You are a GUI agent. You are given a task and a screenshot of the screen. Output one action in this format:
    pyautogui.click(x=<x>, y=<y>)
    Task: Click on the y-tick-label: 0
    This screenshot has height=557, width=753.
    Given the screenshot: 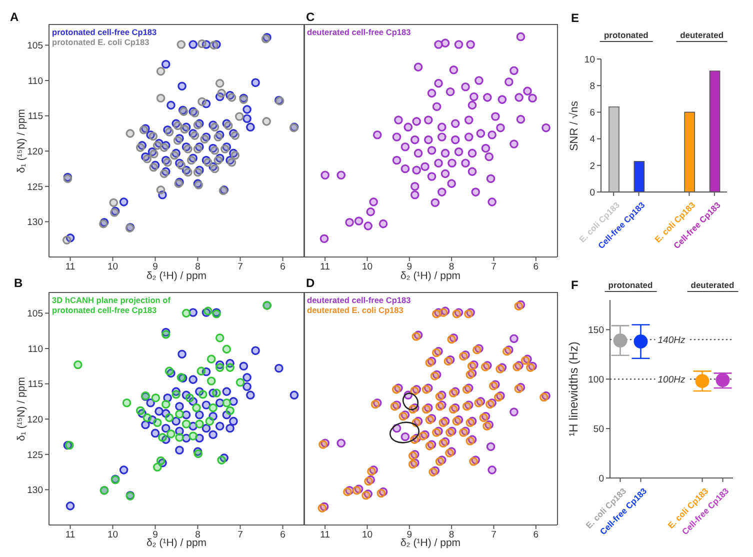 What is the action you would take?
    pyautogui.click(x=601, y=478)
    